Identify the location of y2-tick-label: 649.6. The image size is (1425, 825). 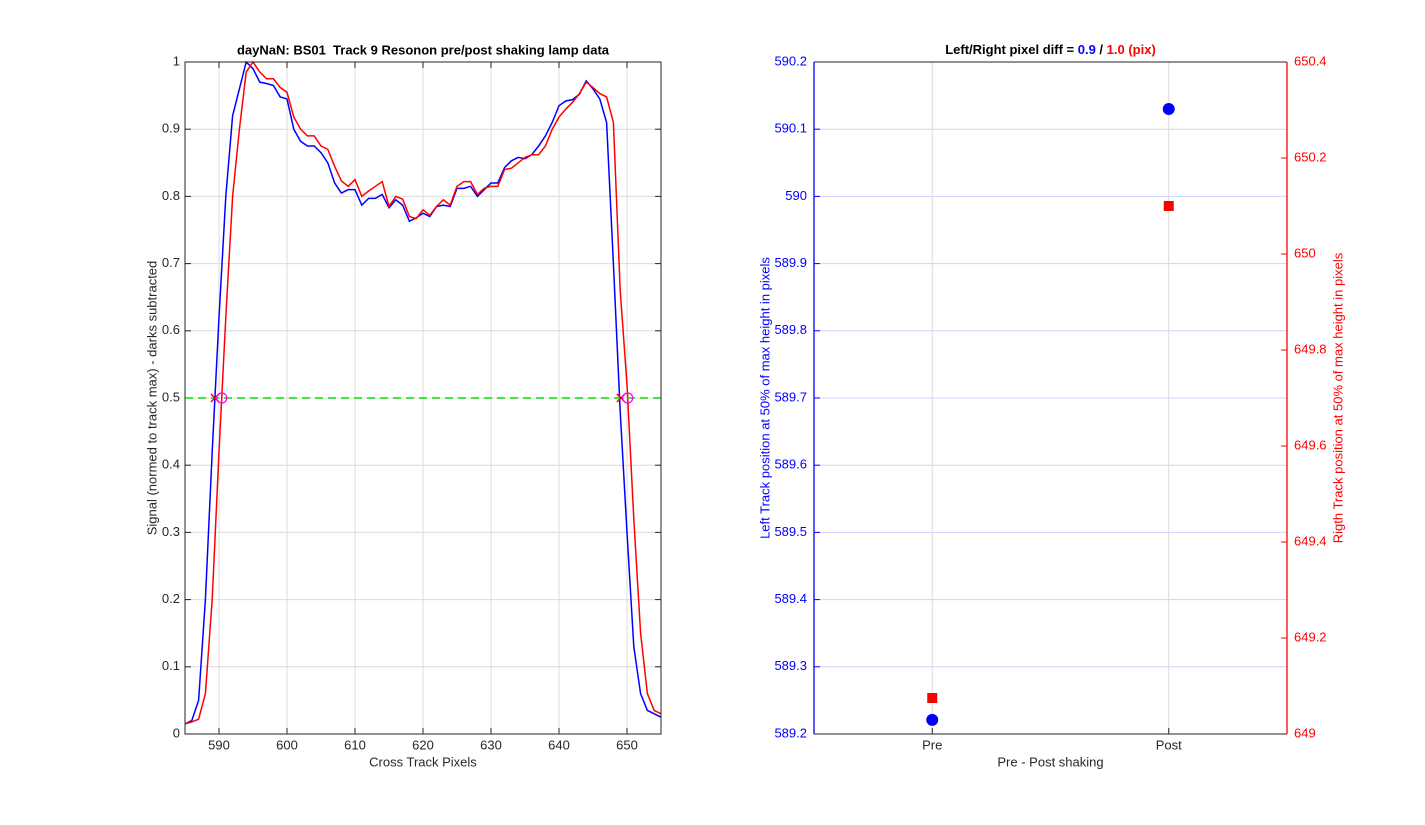
(1310, 444).